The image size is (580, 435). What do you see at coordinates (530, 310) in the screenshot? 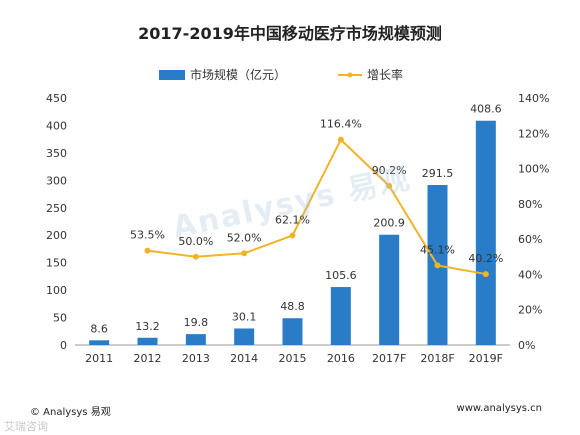
I see `y-right-tick-label: 20%` at bounding box center [530, 310].